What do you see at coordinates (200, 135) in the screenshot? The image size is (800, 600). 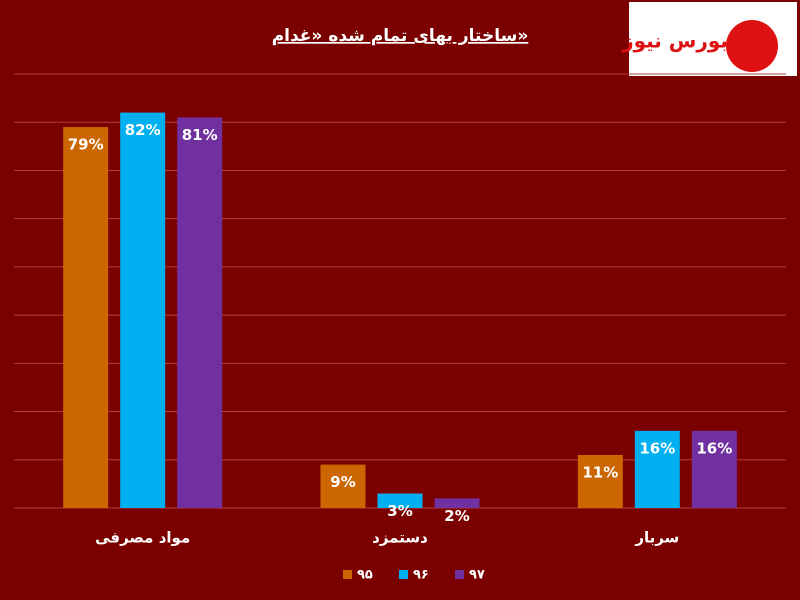 I see `value-label: 81%` at bounding box center [200, 135].